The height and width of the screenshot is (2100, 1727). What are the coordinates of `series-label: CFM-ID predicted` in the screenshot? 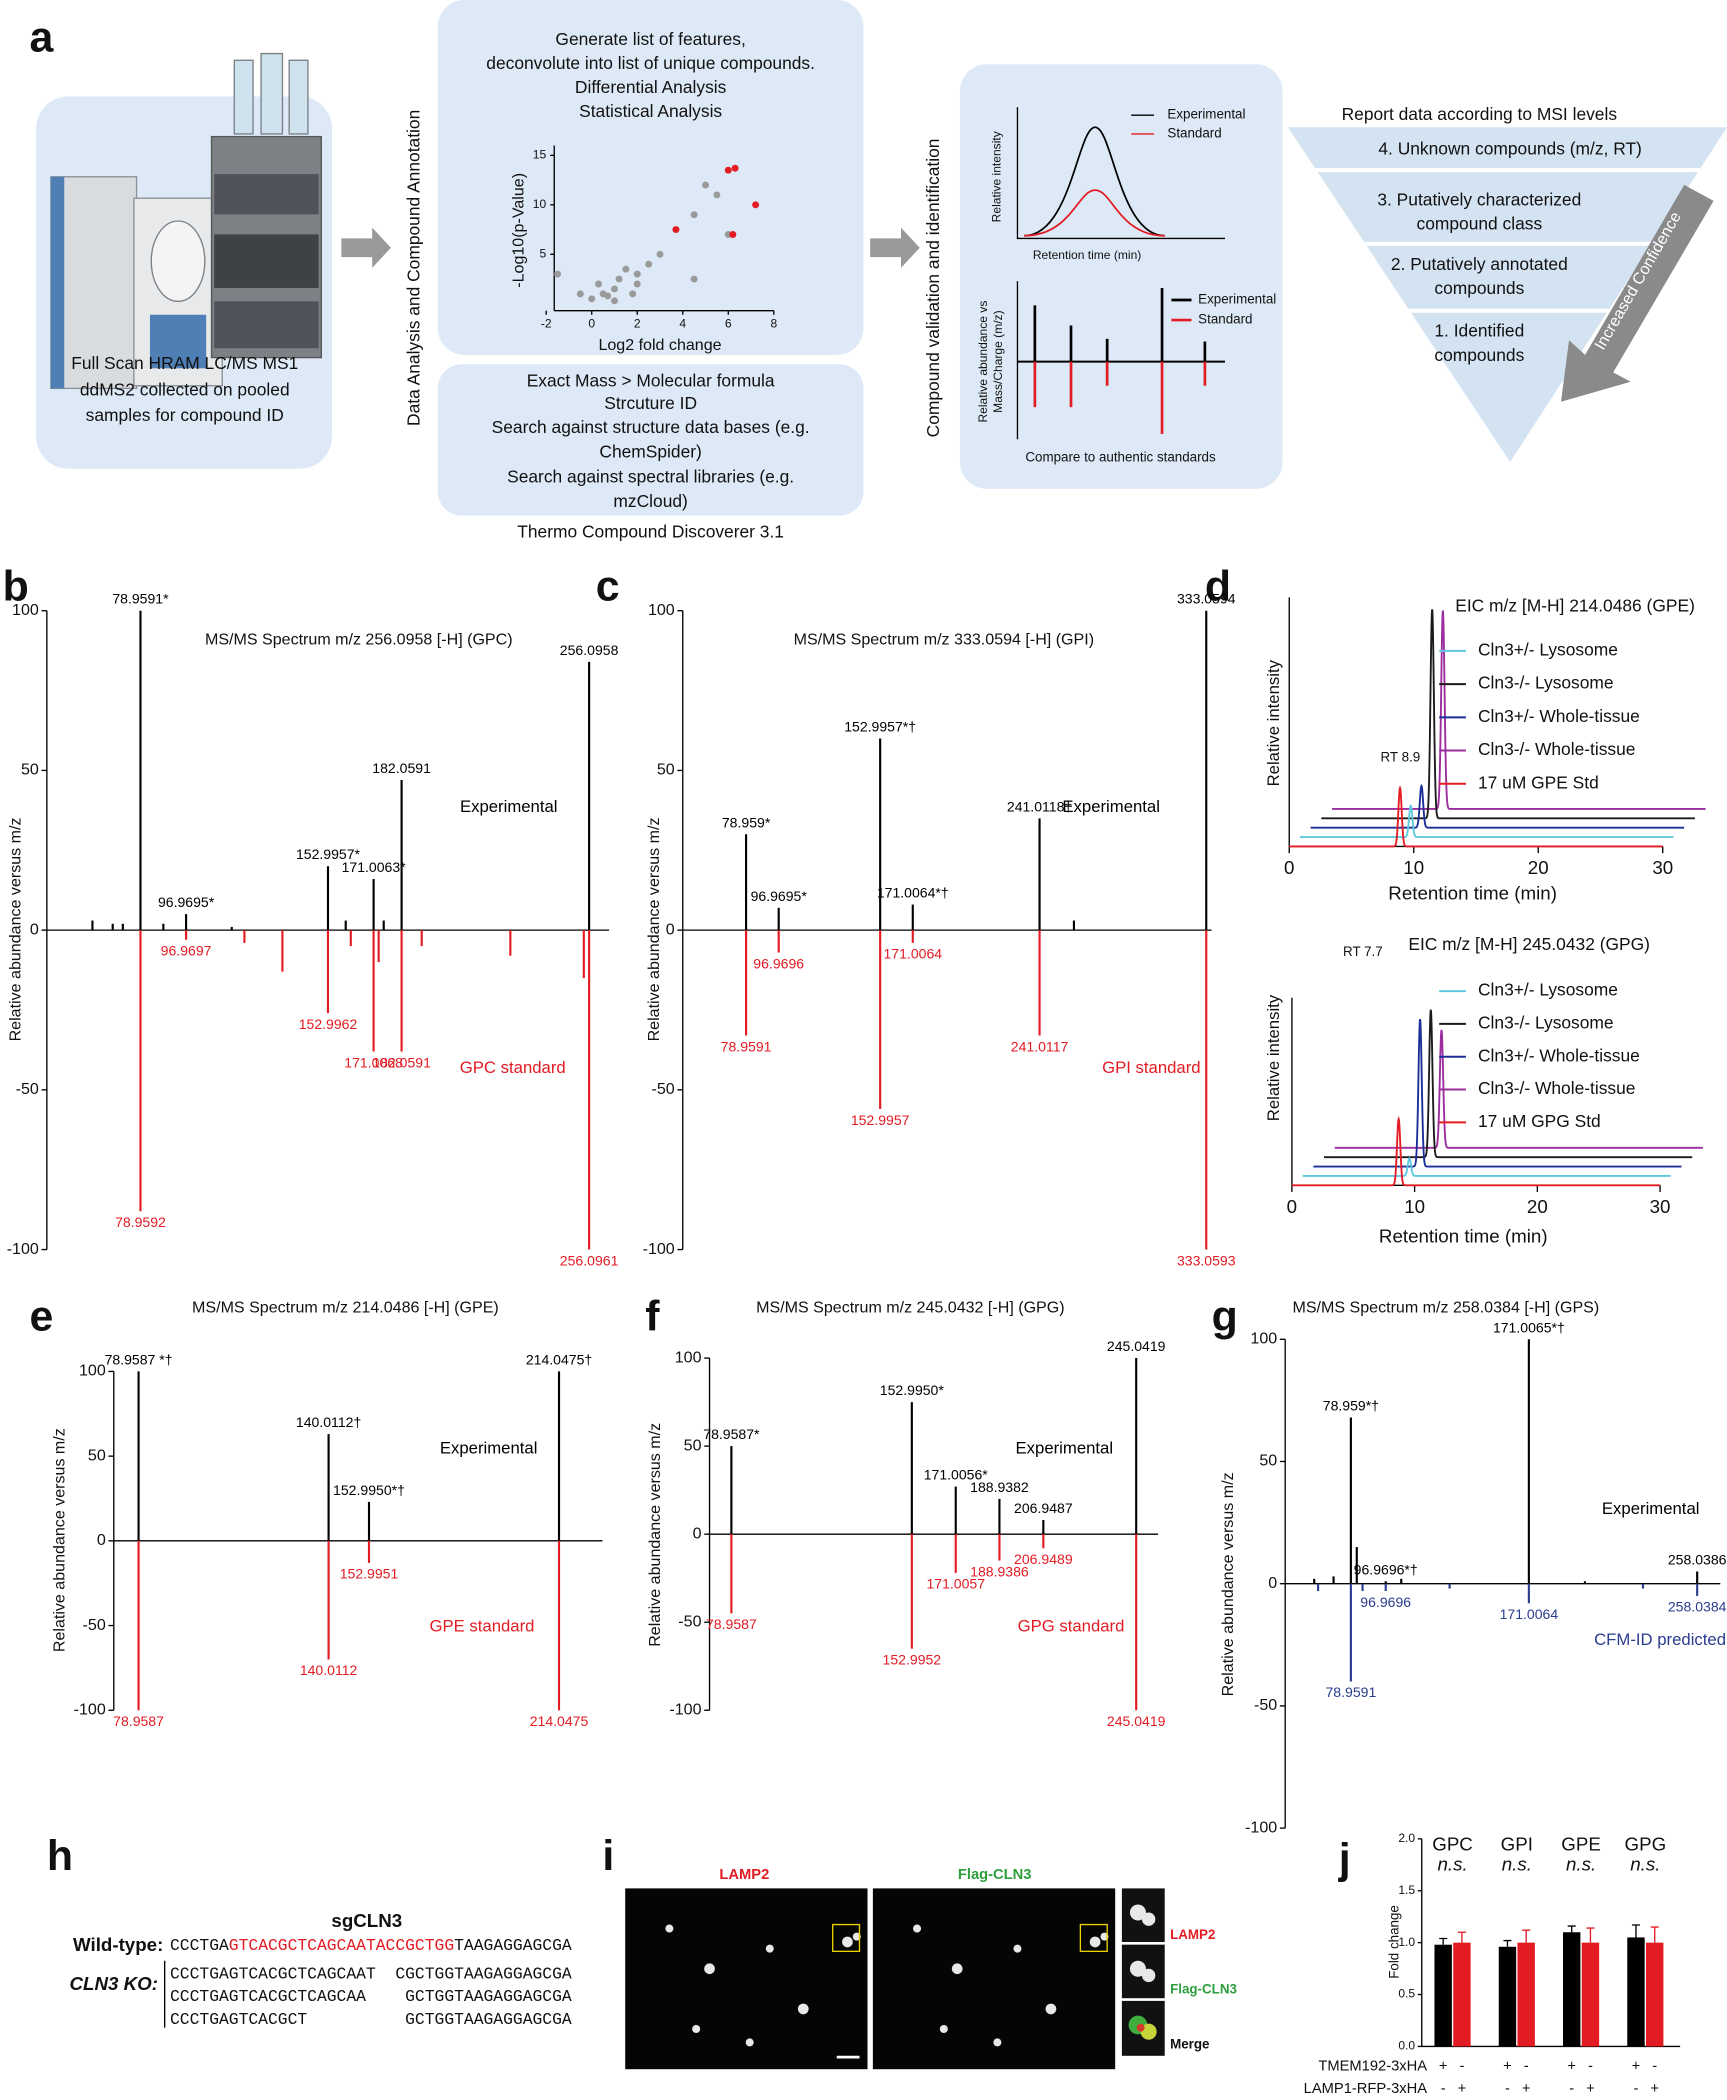 It's located at (1660, 1639).